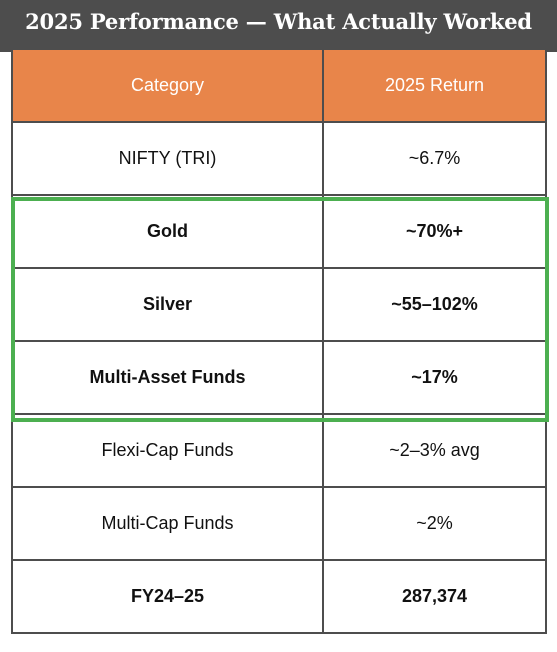  I want to click on row-category: Multi-Asset Funds, so click(167, 377).